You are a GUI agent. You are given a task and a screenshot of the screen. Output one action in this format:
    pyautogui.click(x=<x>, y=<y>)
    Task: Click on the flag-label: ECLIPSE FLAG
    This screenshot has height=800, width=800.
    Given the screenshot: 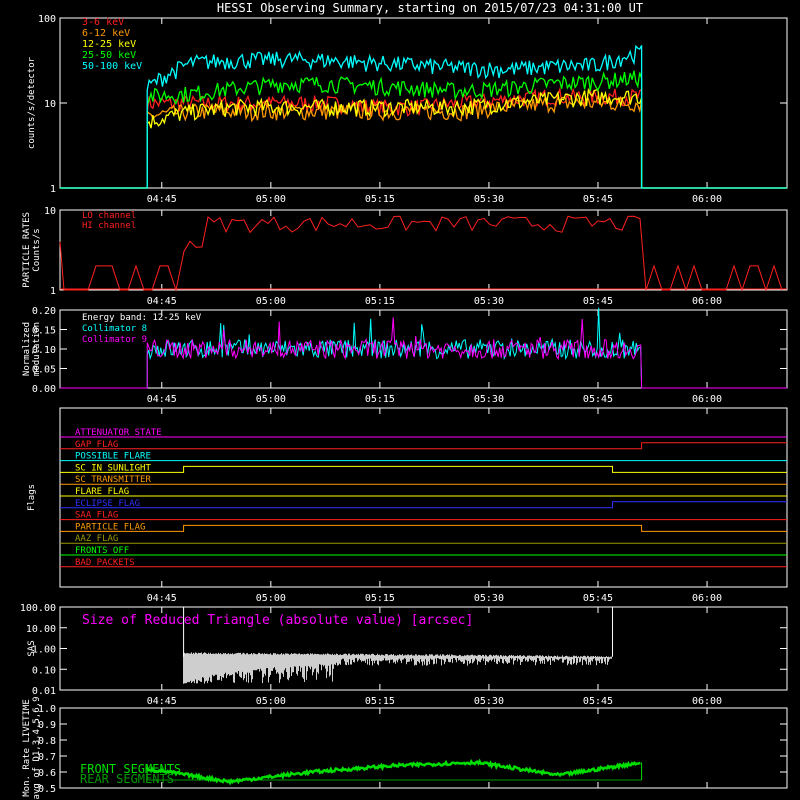 What is the action you would take?
    pyautogui.click(x=107, y=504)
    